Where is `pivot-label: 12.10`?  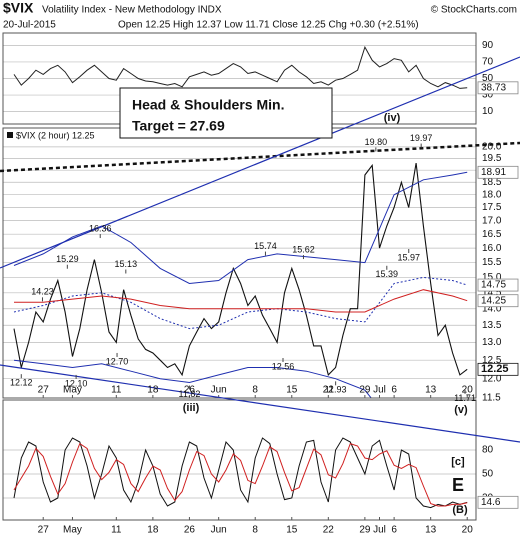 pivot-label: 12.10 is located at coordinates (76, 383).